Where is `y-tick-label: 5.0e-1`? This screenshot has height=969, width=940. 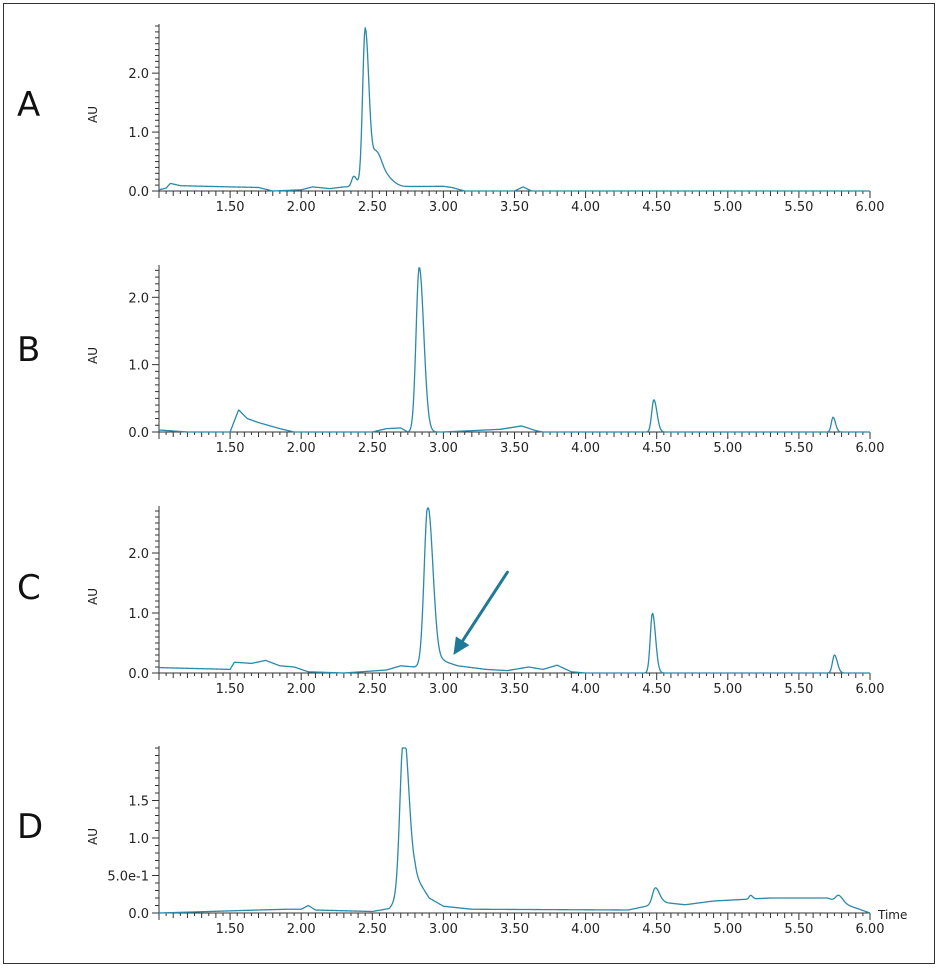 y-tick-label: 5.0e-1 is located at coordinates (128, 877).